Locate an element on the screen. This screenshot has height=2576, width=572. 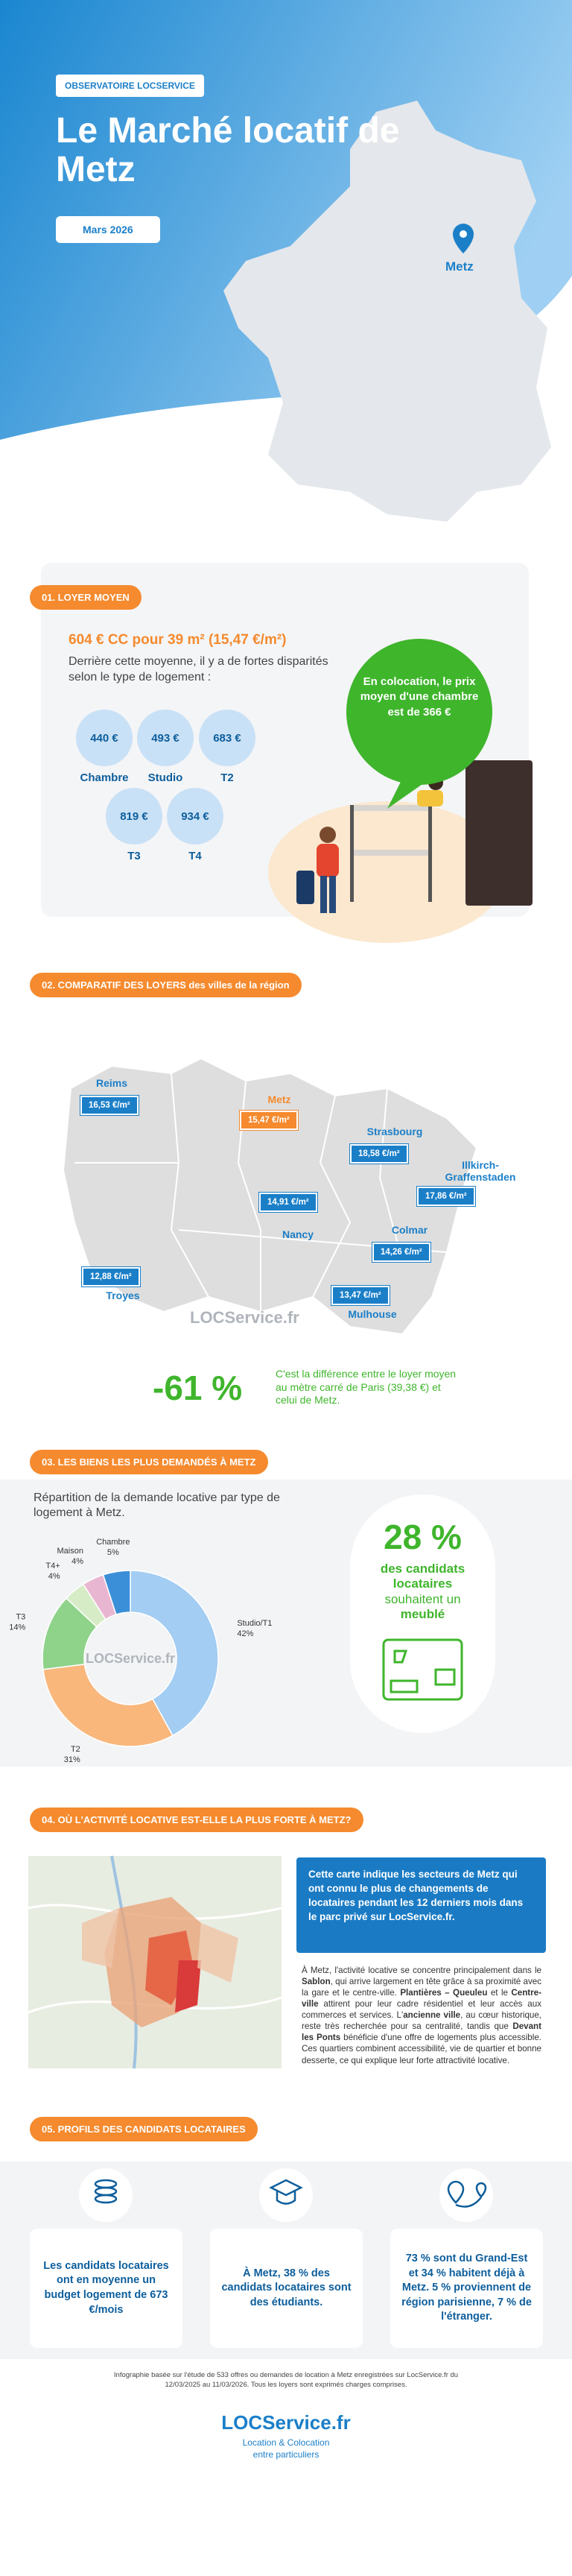
city-price: 18,58 €/m² is located at coordinates (379, 1154).